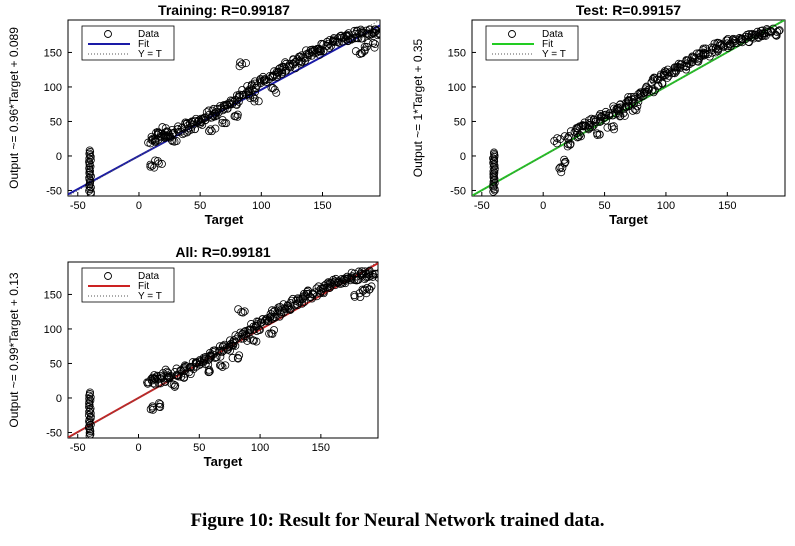  I want to click on y-tick-label: -50, so click(54, 191).